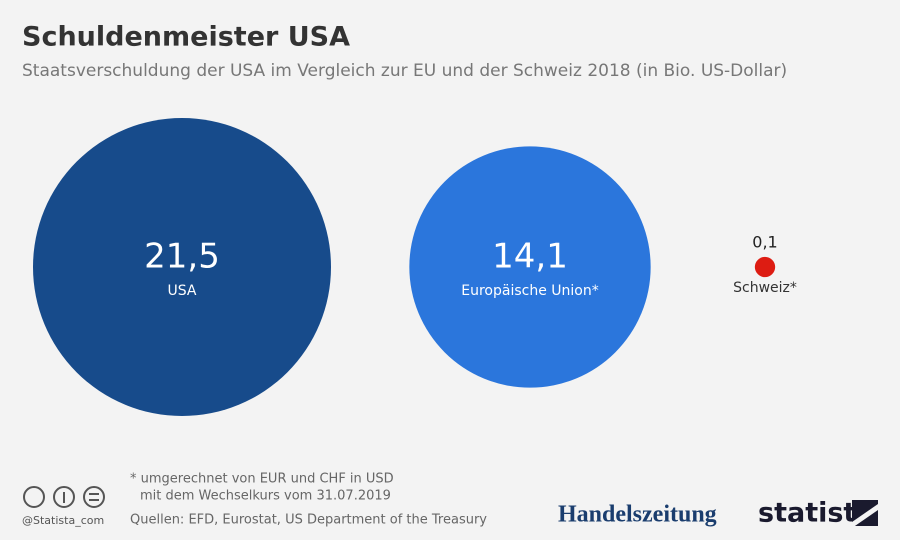 The height and width of the screenshot is (540, 900). Describe the element at coordinates (182, 291) in the screenshot. I see `category-label: USA` at that location.